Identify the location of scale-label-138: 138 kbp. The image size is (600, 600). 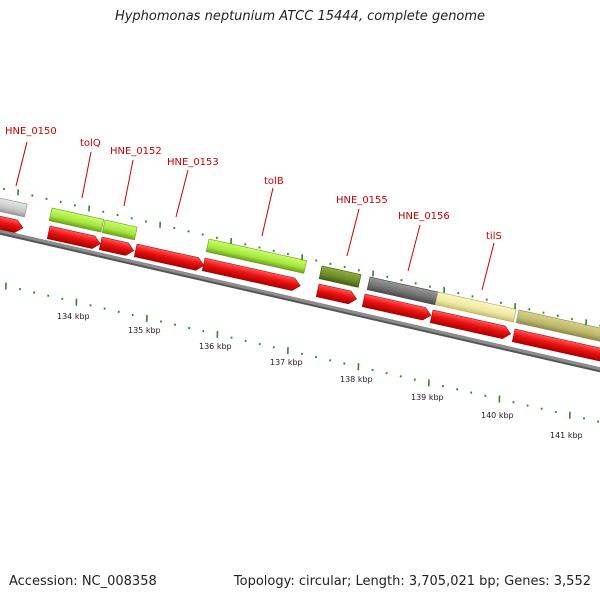
(356, 379).